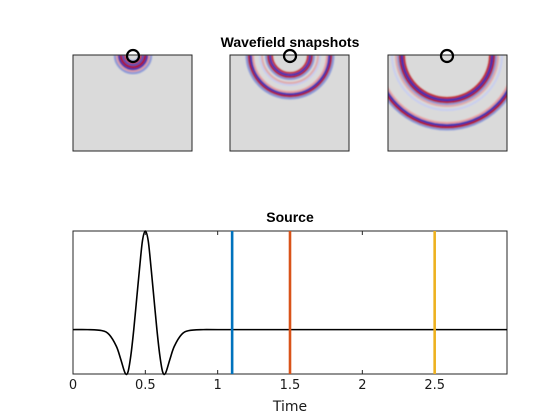  Describe the element at coordinates (145, 385) in the screenshot. I see `x-tick-label: 0.5` at that location.